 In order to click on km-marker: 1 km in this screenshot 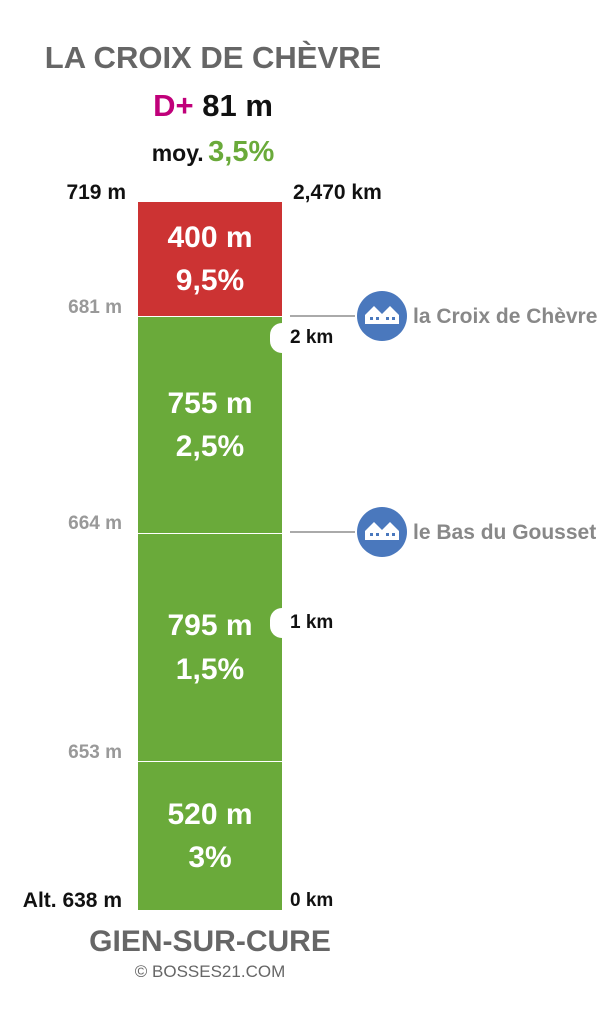, I will do `click(312, 622)`.